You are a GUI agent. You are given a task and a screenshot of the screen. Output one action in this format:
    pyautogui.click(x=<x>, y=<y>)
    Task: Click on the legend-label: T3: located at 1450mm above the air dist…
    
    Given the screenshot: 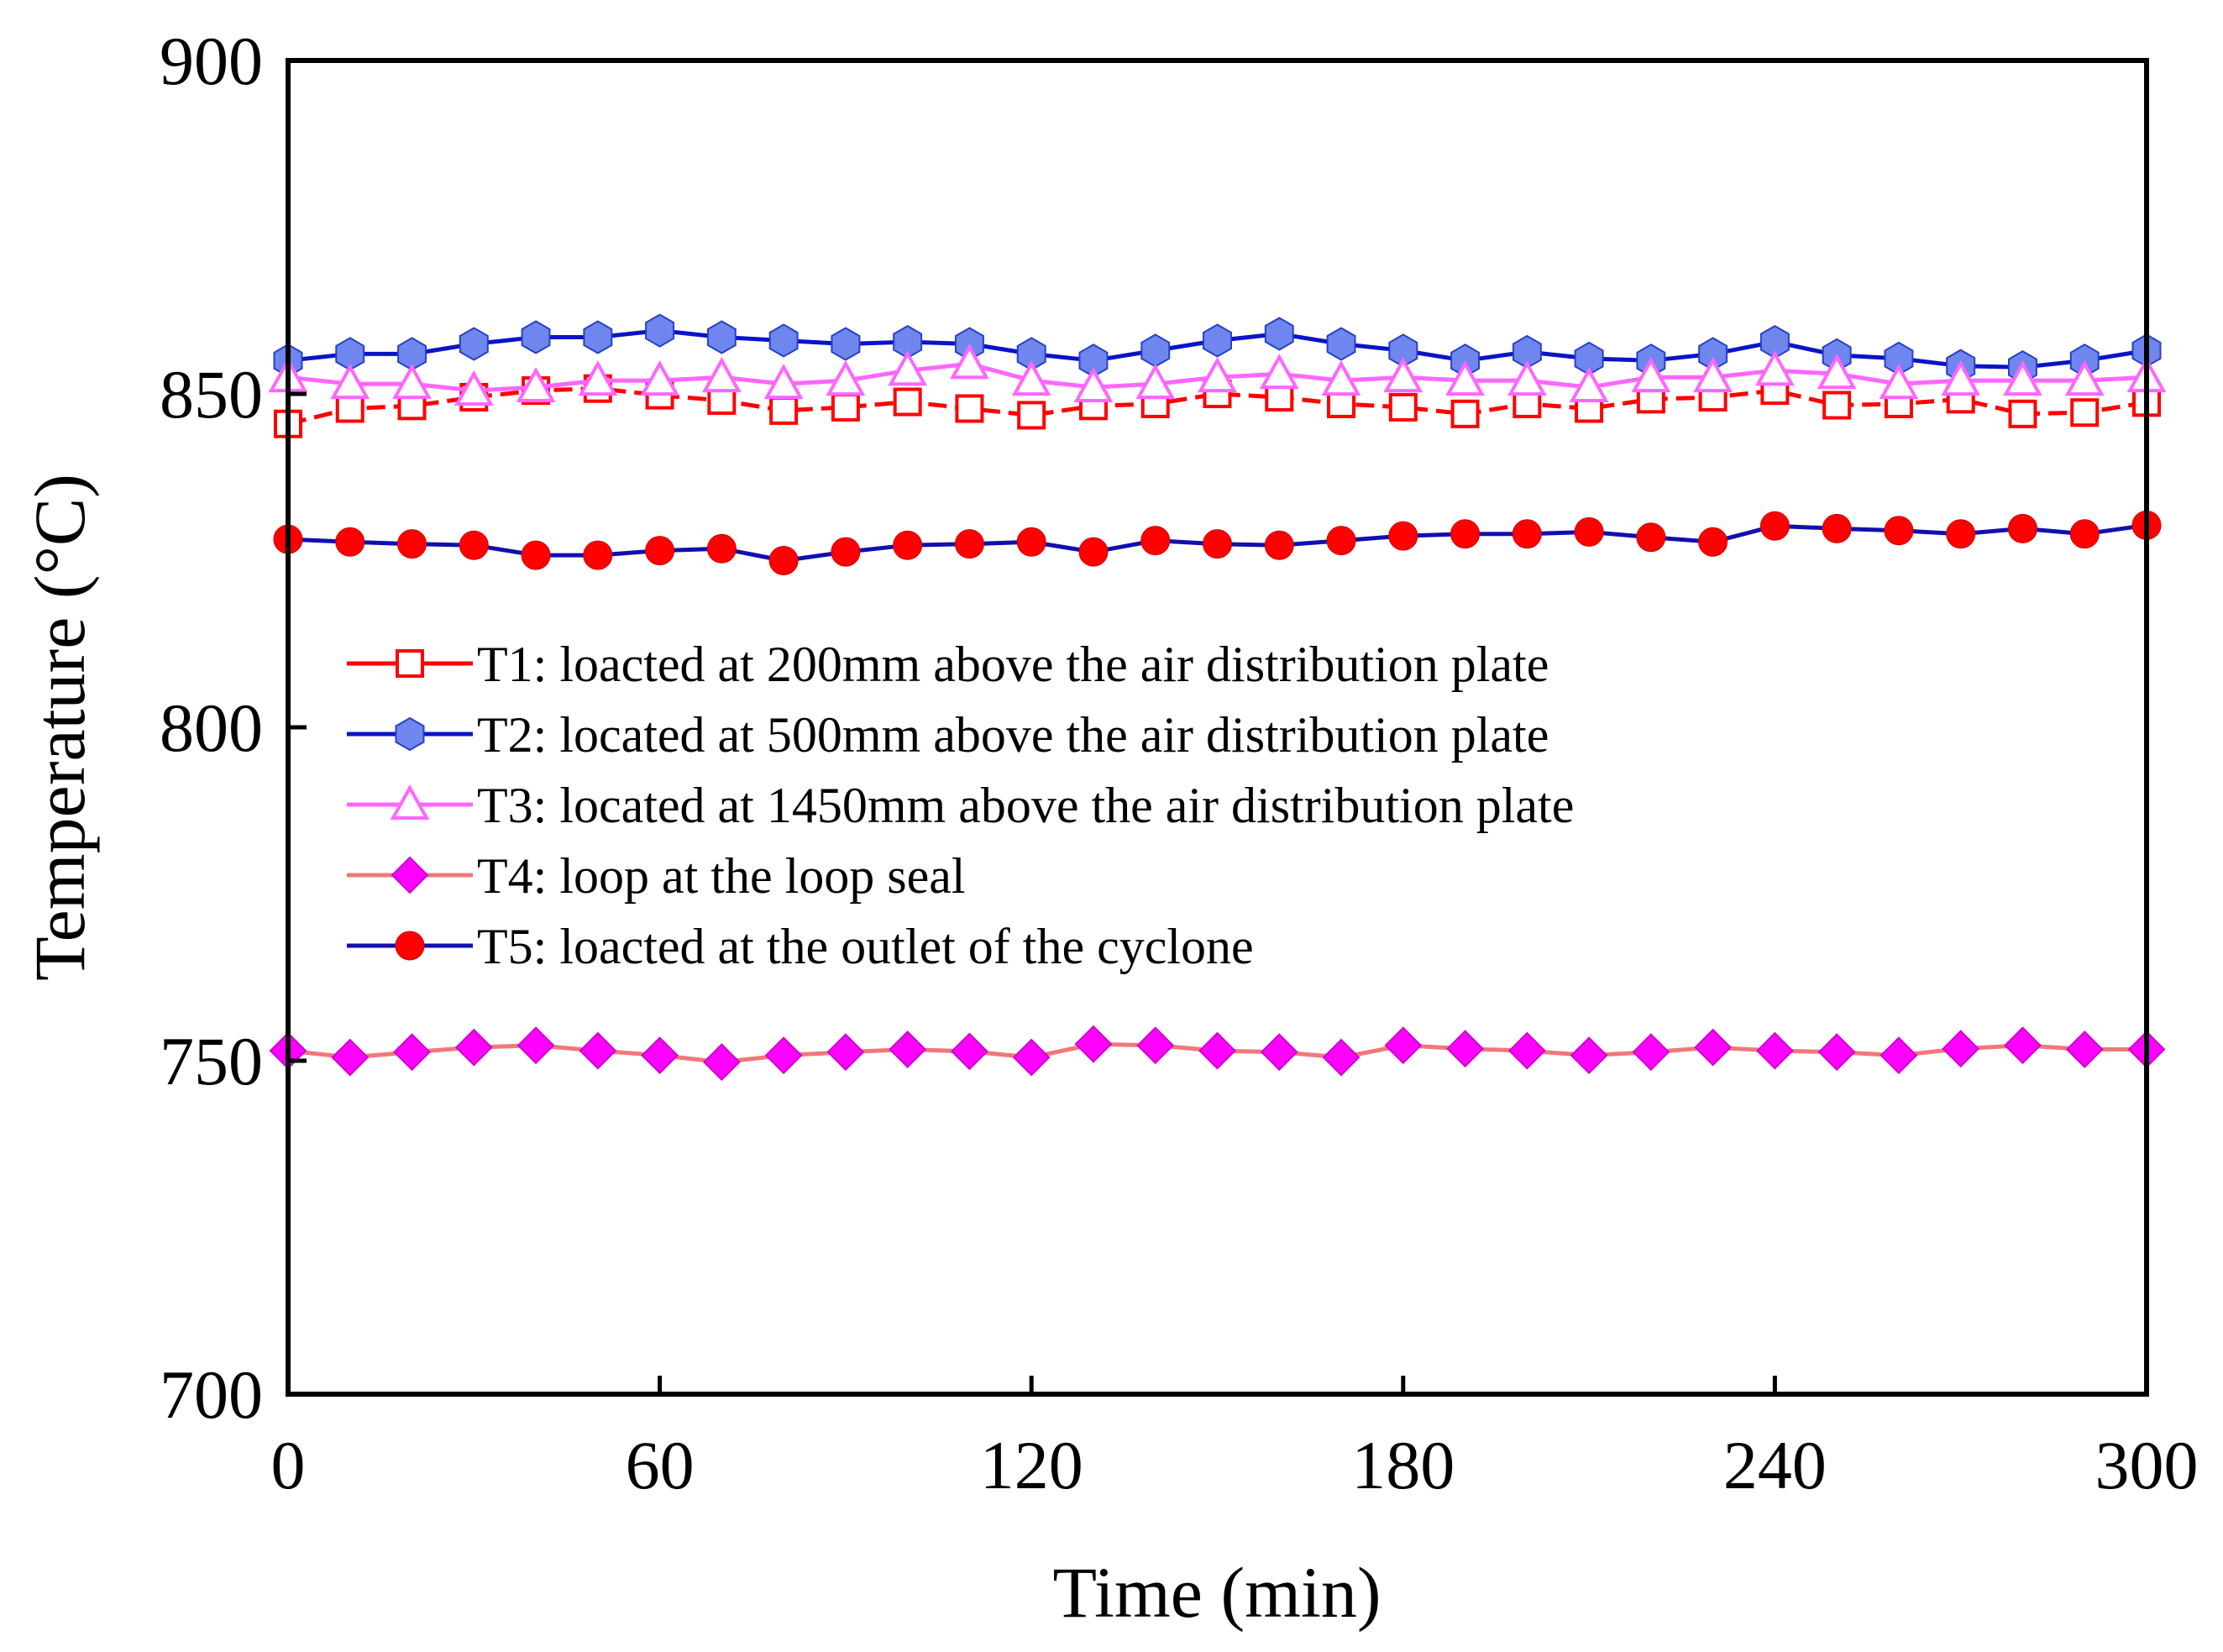 What is the action you would take?
    pyautogui.click(x=1025, y=805)
    